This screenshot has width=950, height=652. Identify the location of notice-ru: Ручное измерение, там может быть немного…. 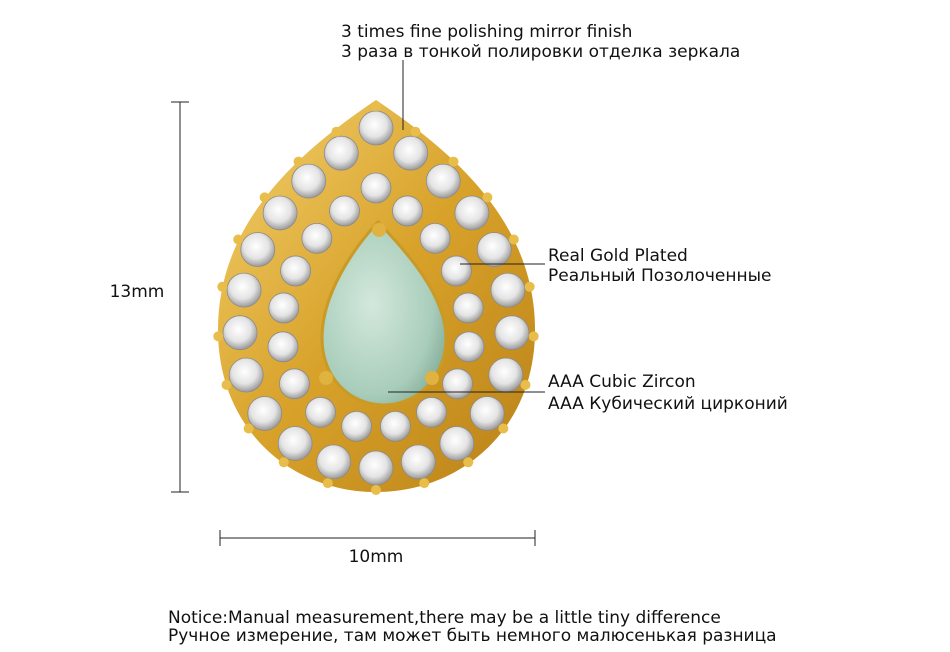
(472, 636).